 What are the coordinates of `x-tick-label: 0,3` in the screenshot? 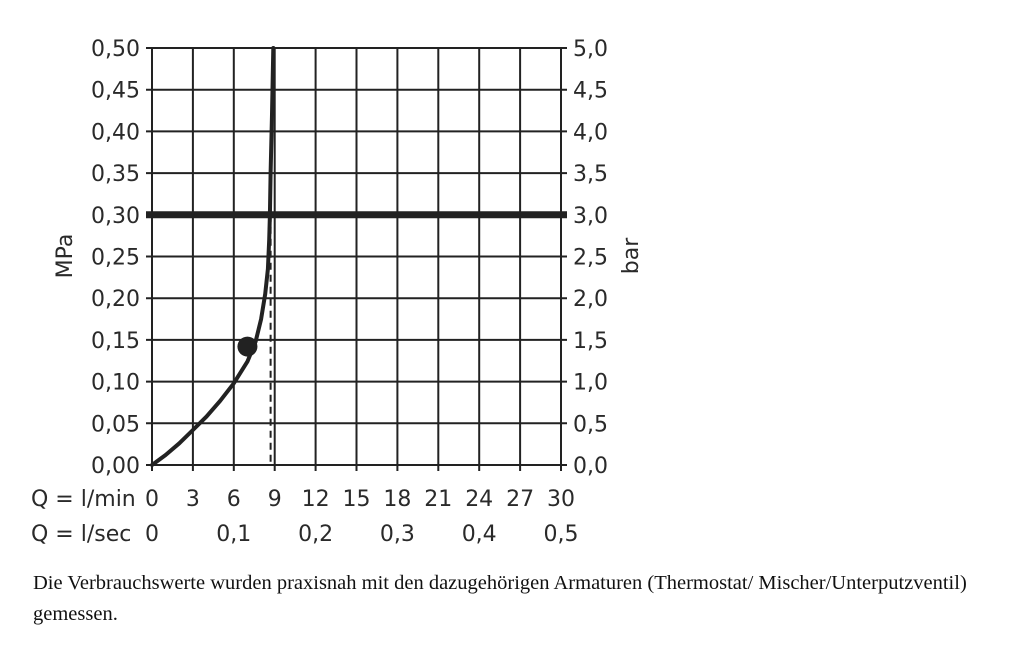 It's located at (397, 534).